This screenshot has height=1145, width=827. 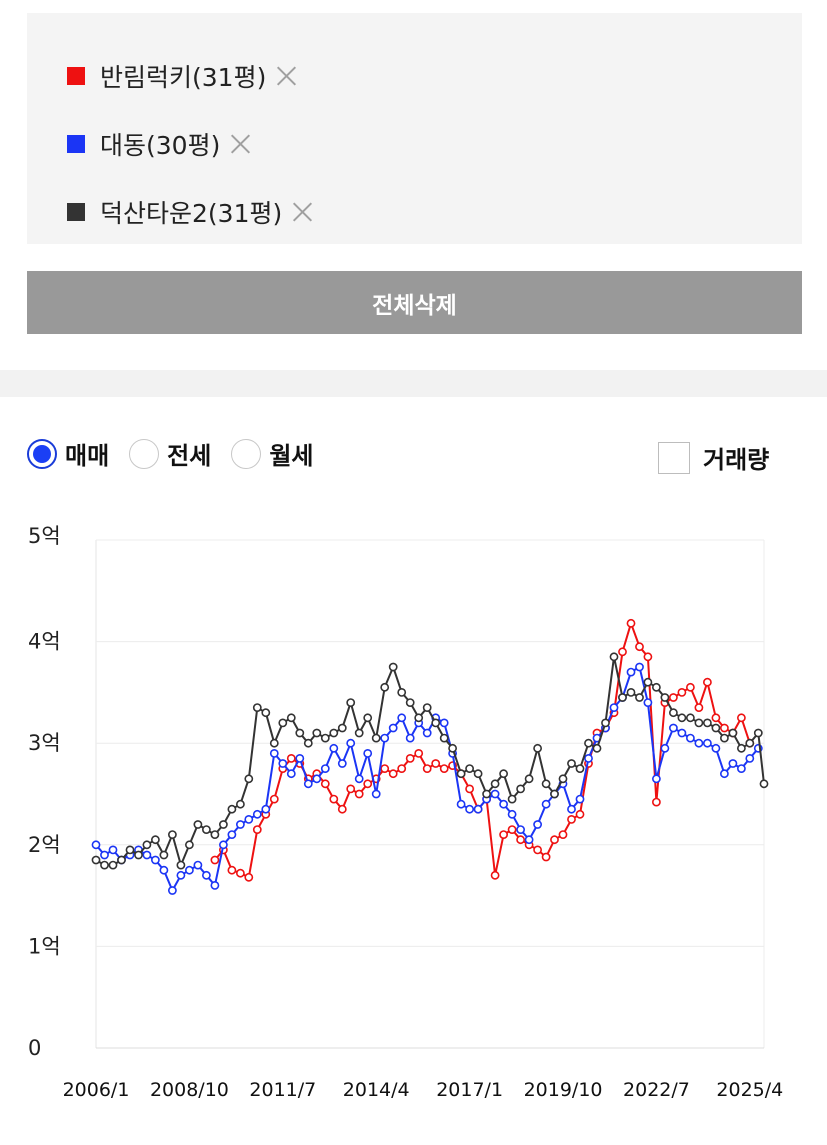 What do you see at coordinates (469, 1090) in the screenshot?
I see `x-tick-label: 2017/1` at bounding box center [469, 1090].